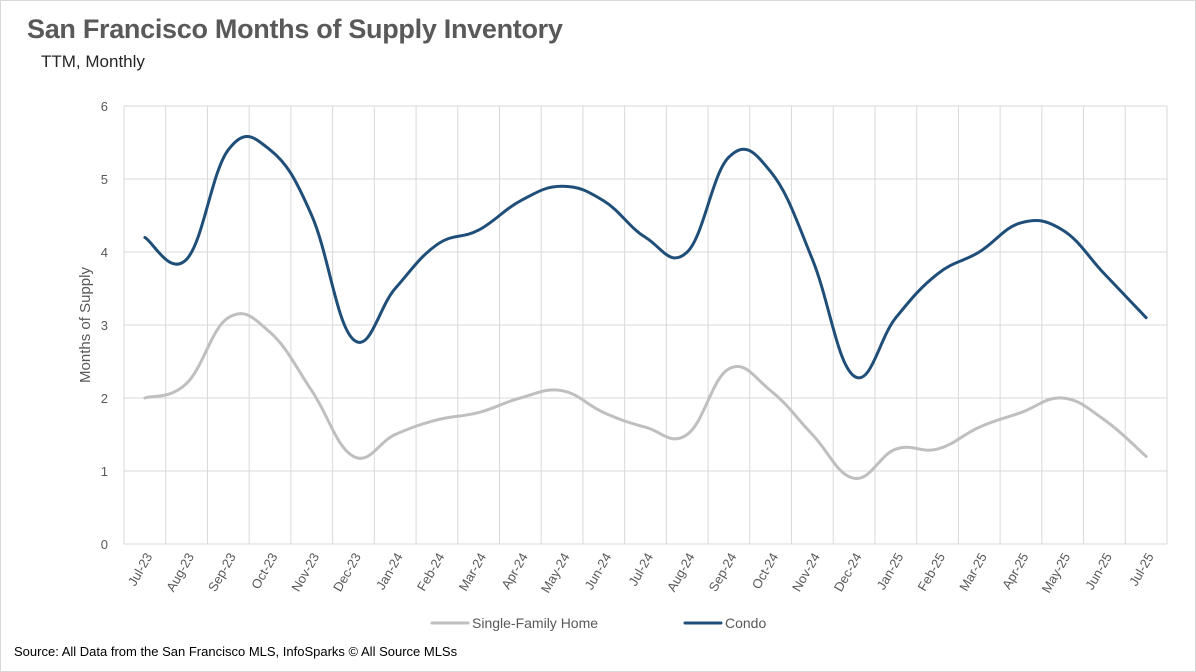  Describe the element at coordinates (295, 29) in the screenshot. I see `chart-title: San Francisco Months of Supply Inventory` at that location.